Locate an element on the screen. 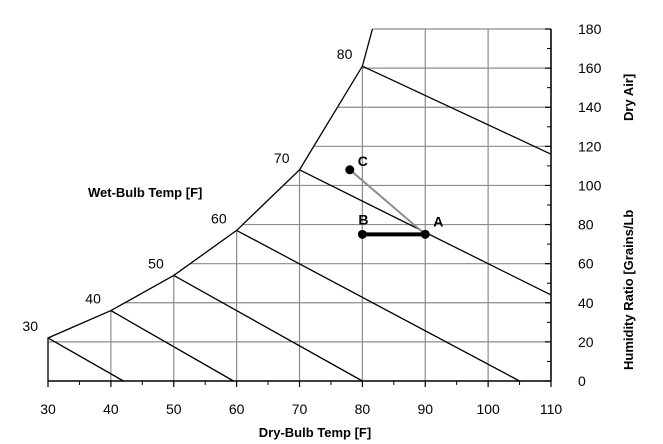 The height and width of the screenshot is (444, 663). process-layer is located at coordinates (387, 202).